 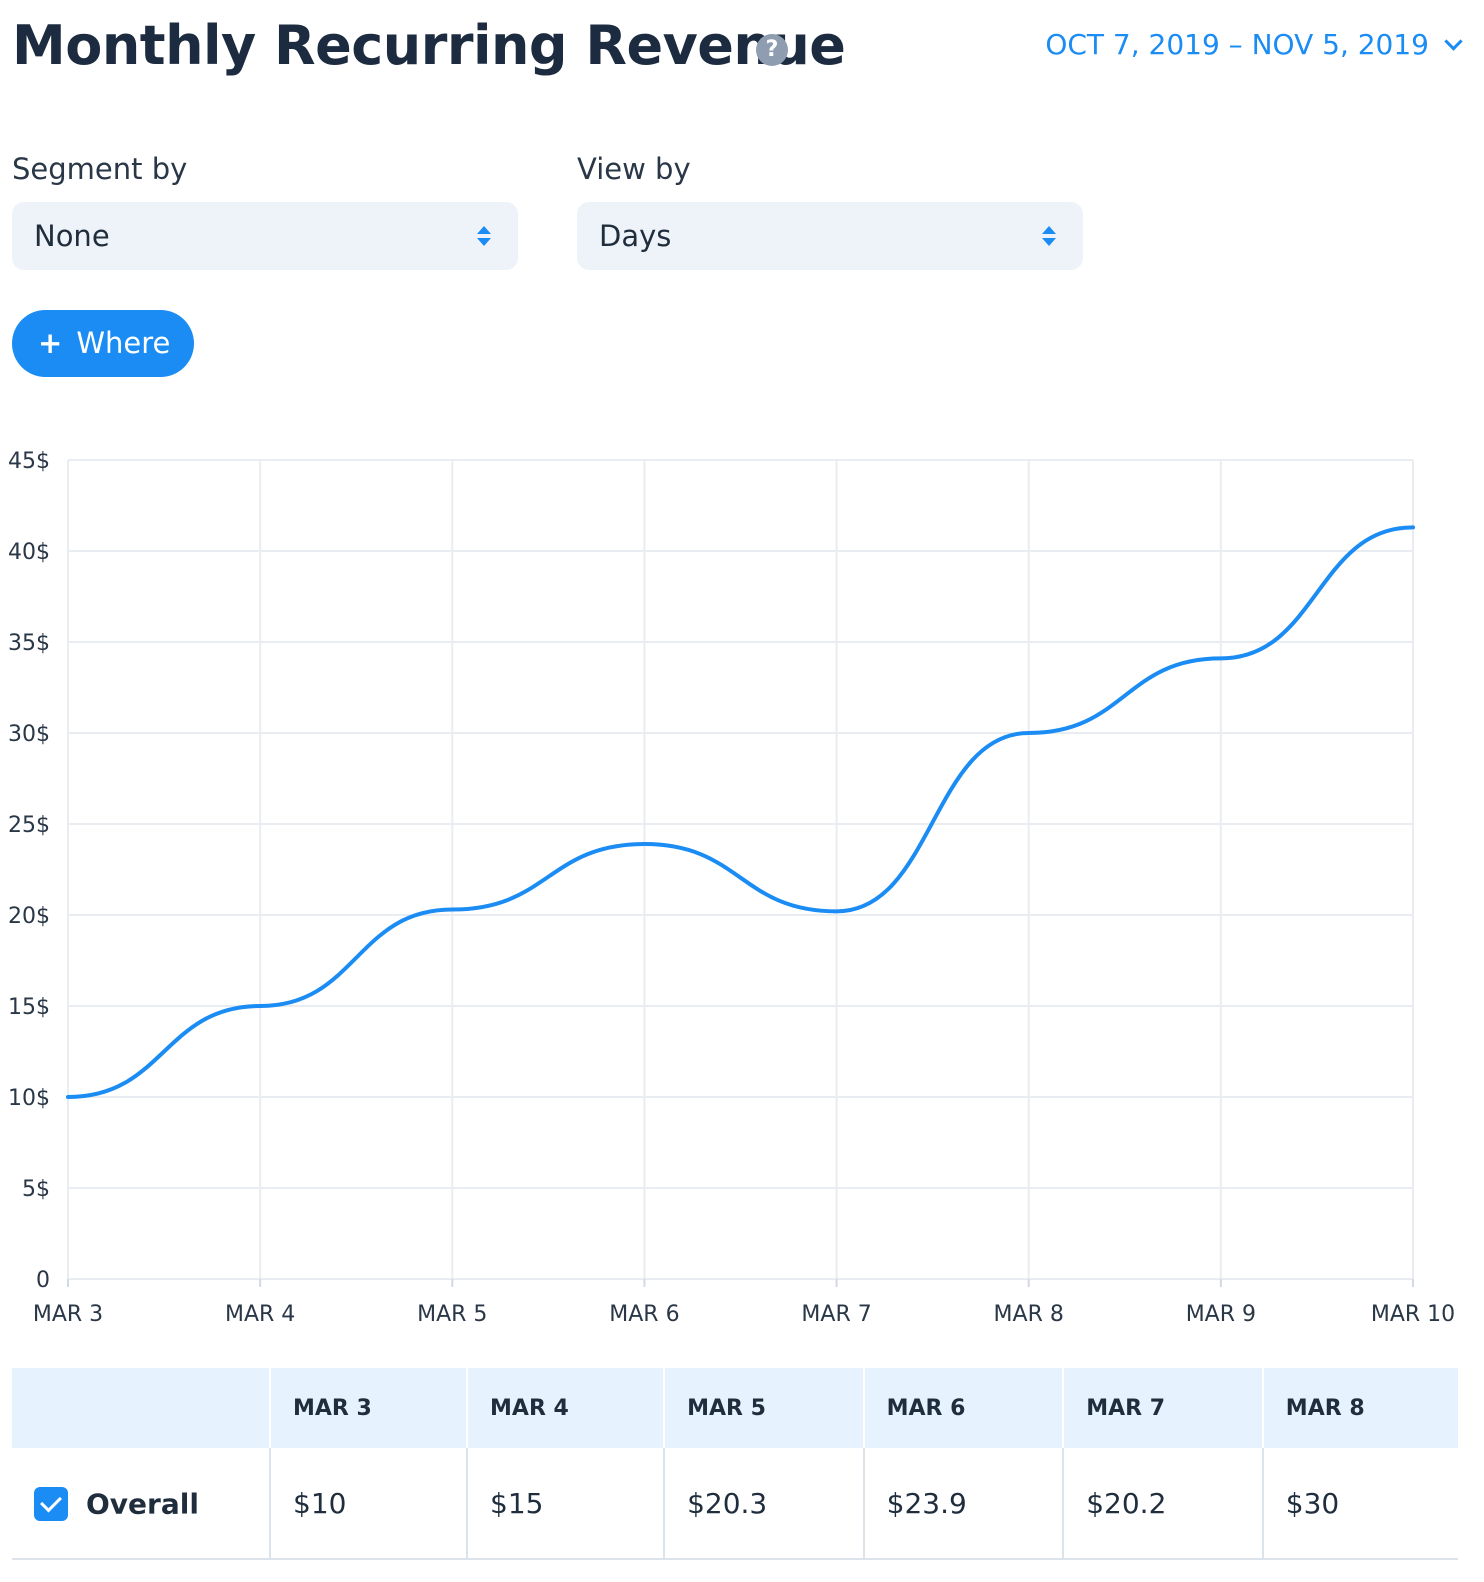 I want to click on check-icon, so click(x=51, y=1501).